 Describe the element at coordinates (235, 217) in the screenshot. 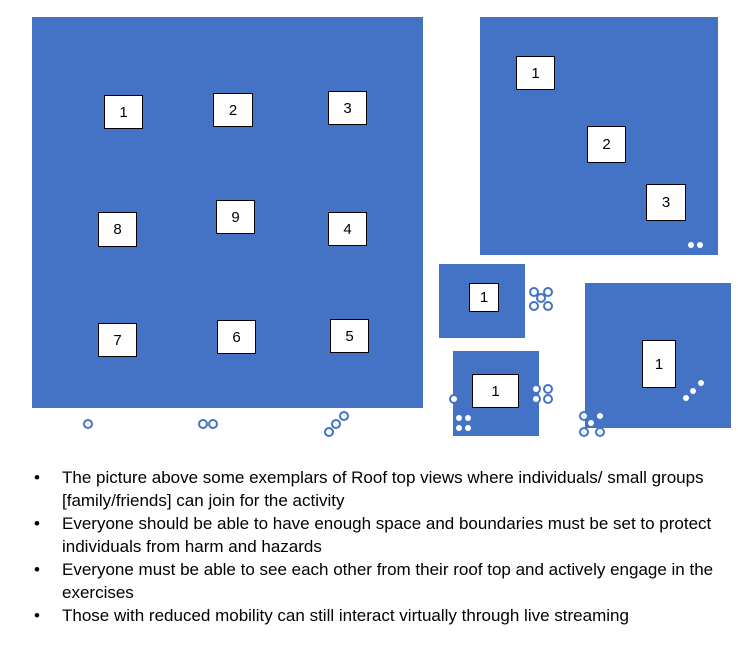

I see `position-box: 9` at that location.